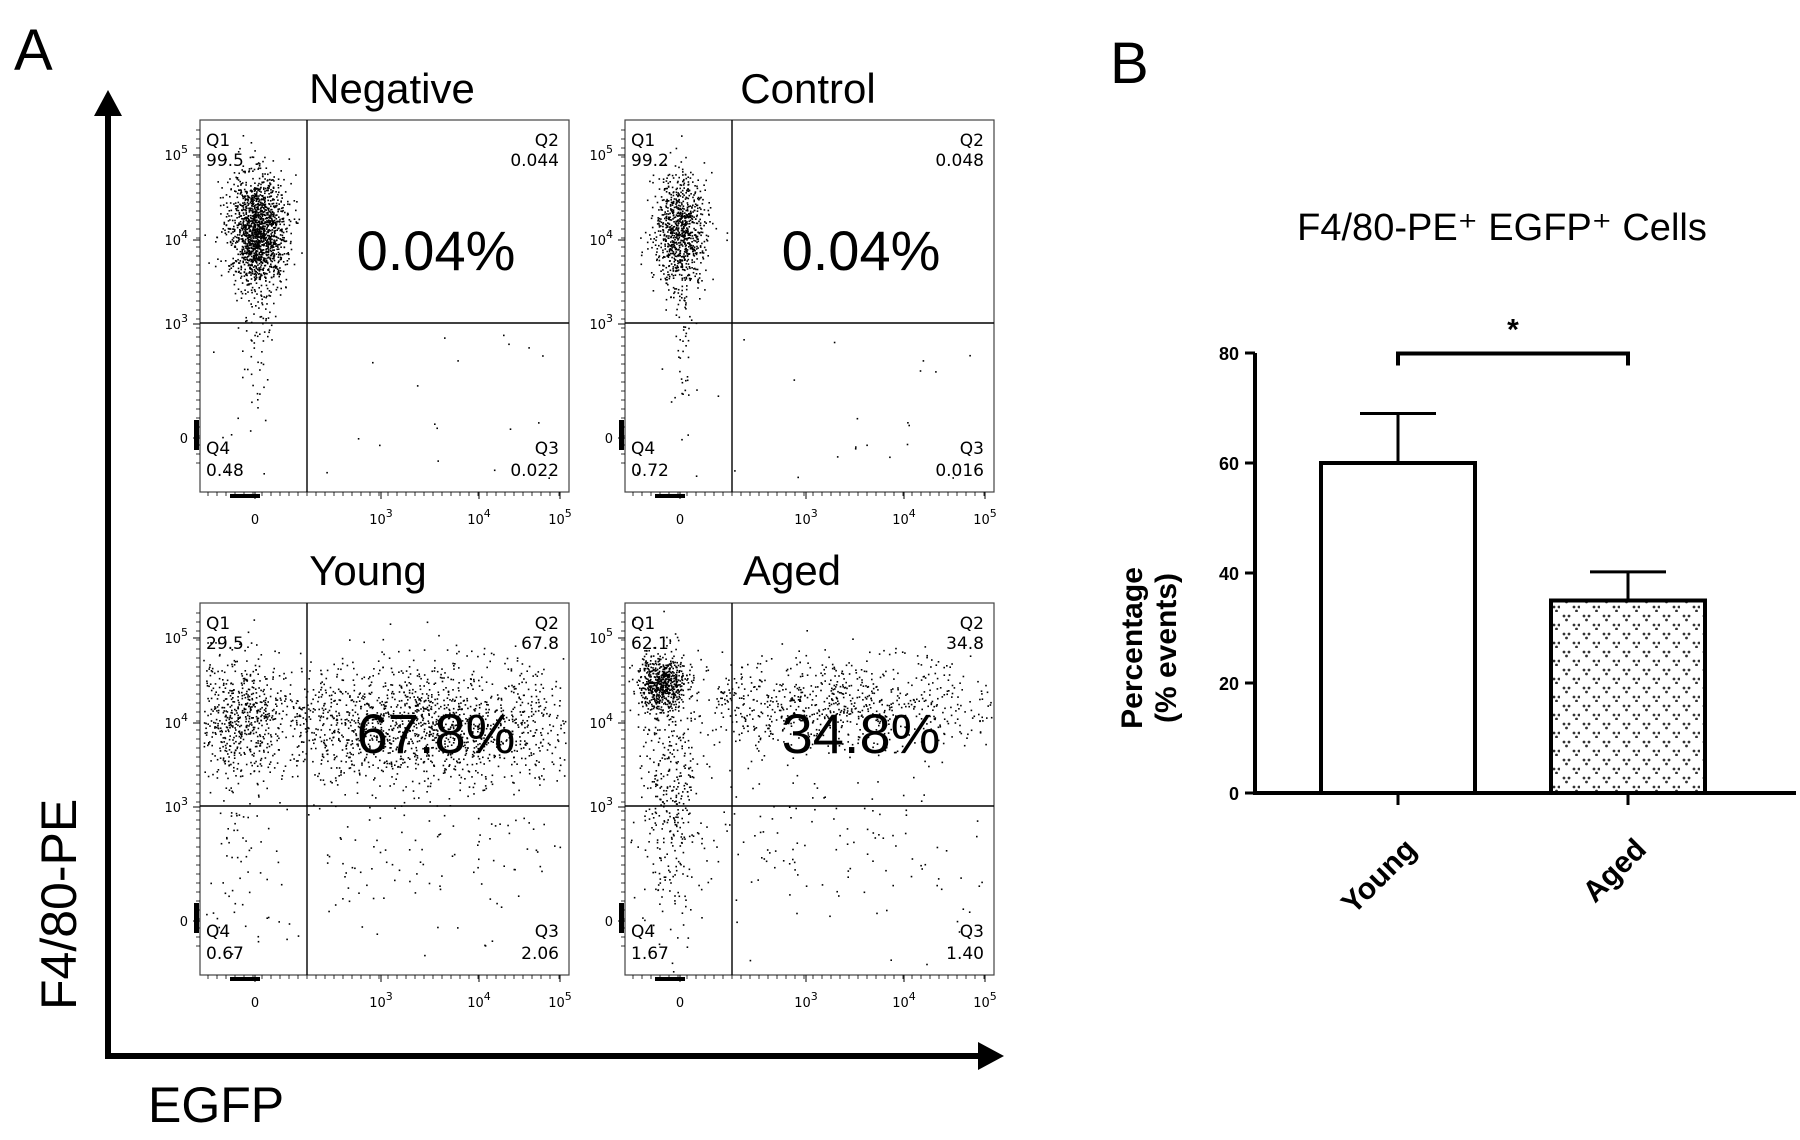  I want to click on bar-y-tick-label: 60, so click(1229, 464).